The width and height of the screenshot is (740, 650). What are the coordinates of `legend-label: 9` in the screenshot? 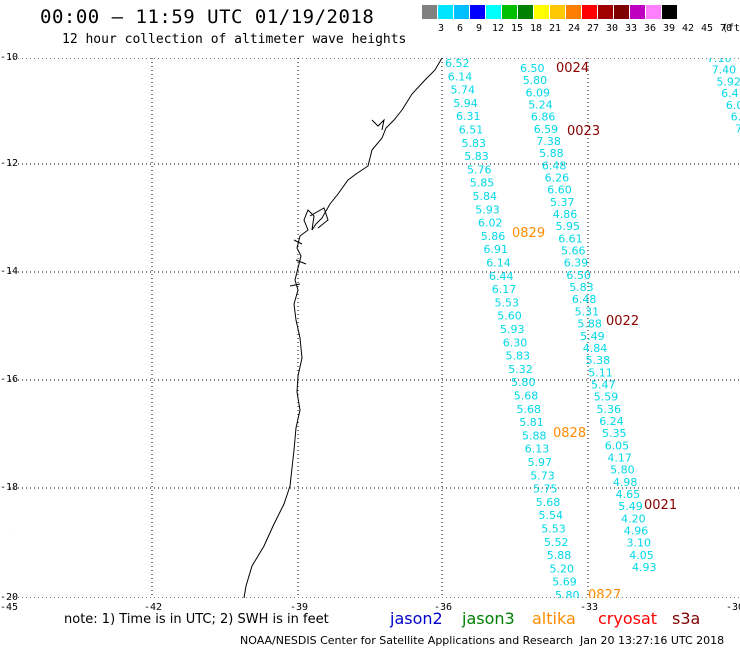 It's located at (479, 28).